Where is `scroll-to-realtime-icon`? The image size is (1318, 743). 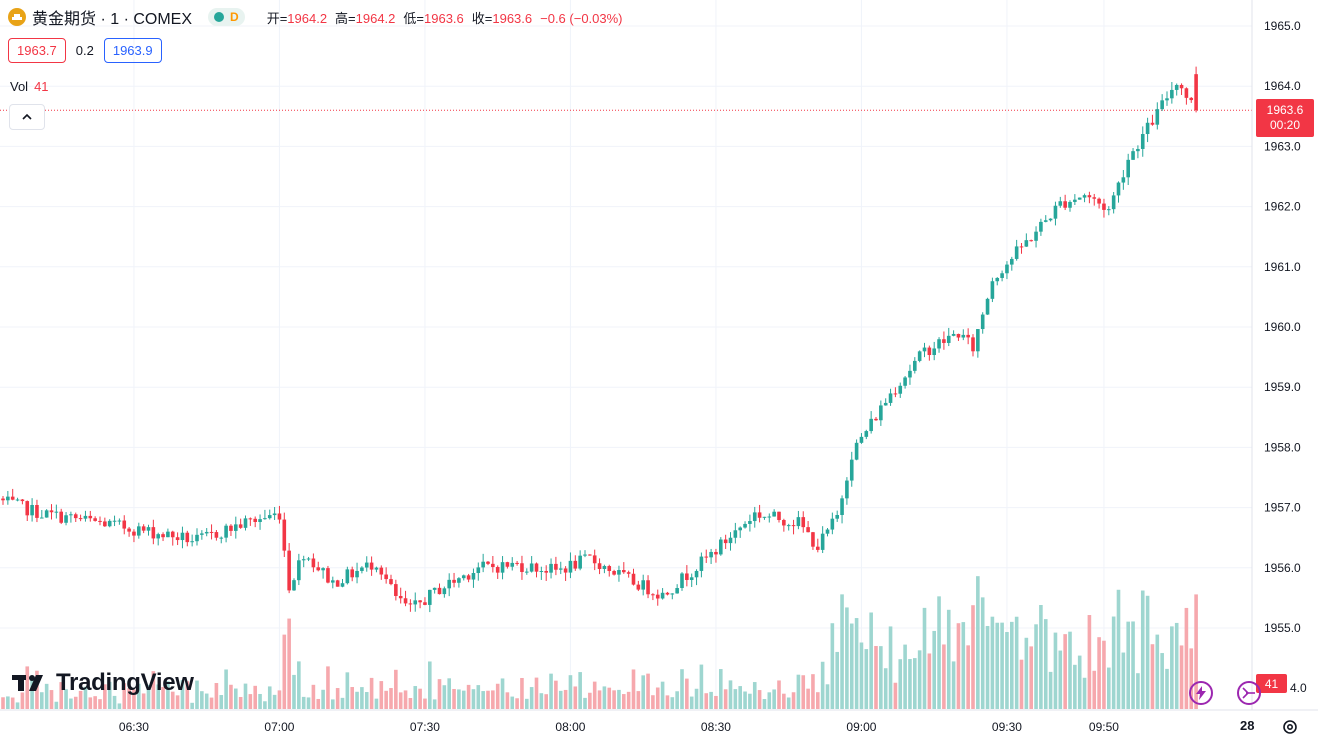 scroll-to-realtime-icon is located at coordinates (1249, 693).